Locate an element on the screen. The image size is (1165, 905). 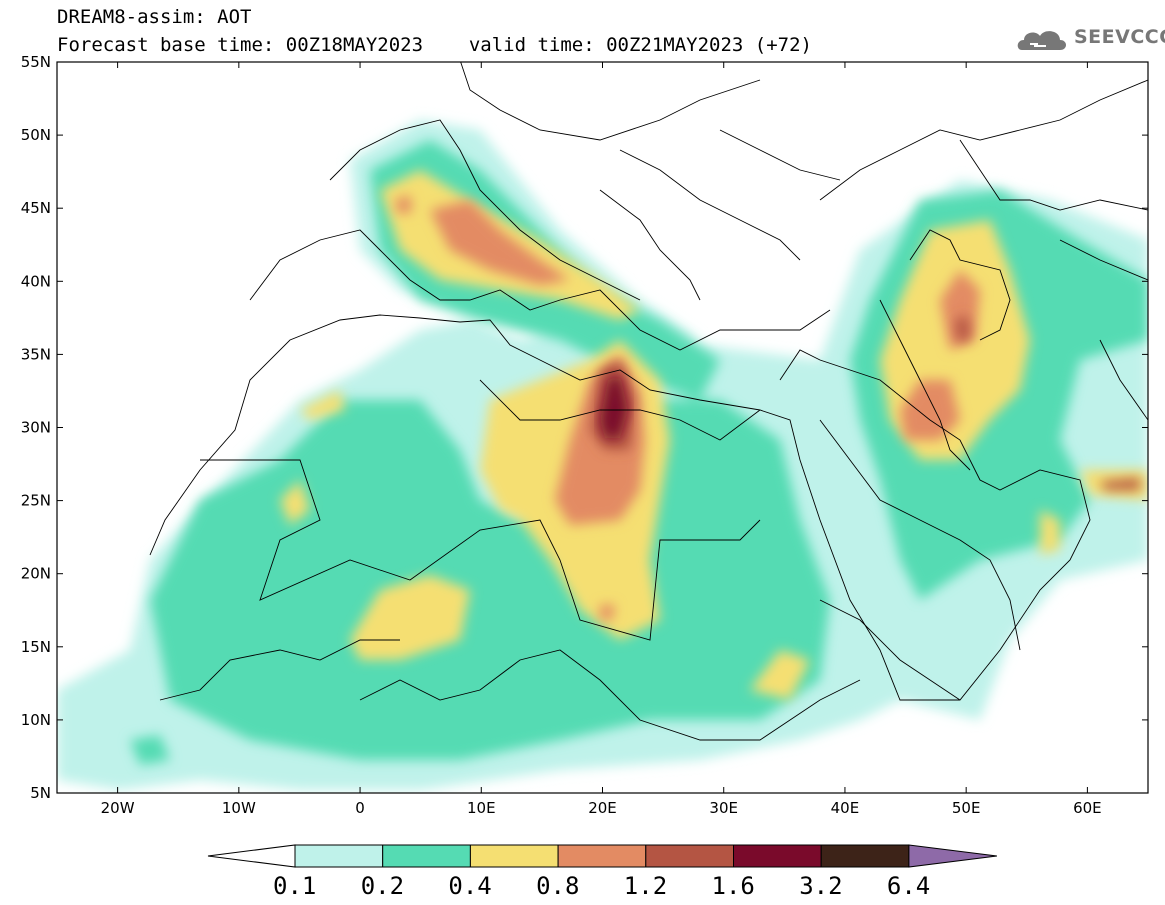
colorbar-level-label: 0.2 is located at coordinates (382, 886).